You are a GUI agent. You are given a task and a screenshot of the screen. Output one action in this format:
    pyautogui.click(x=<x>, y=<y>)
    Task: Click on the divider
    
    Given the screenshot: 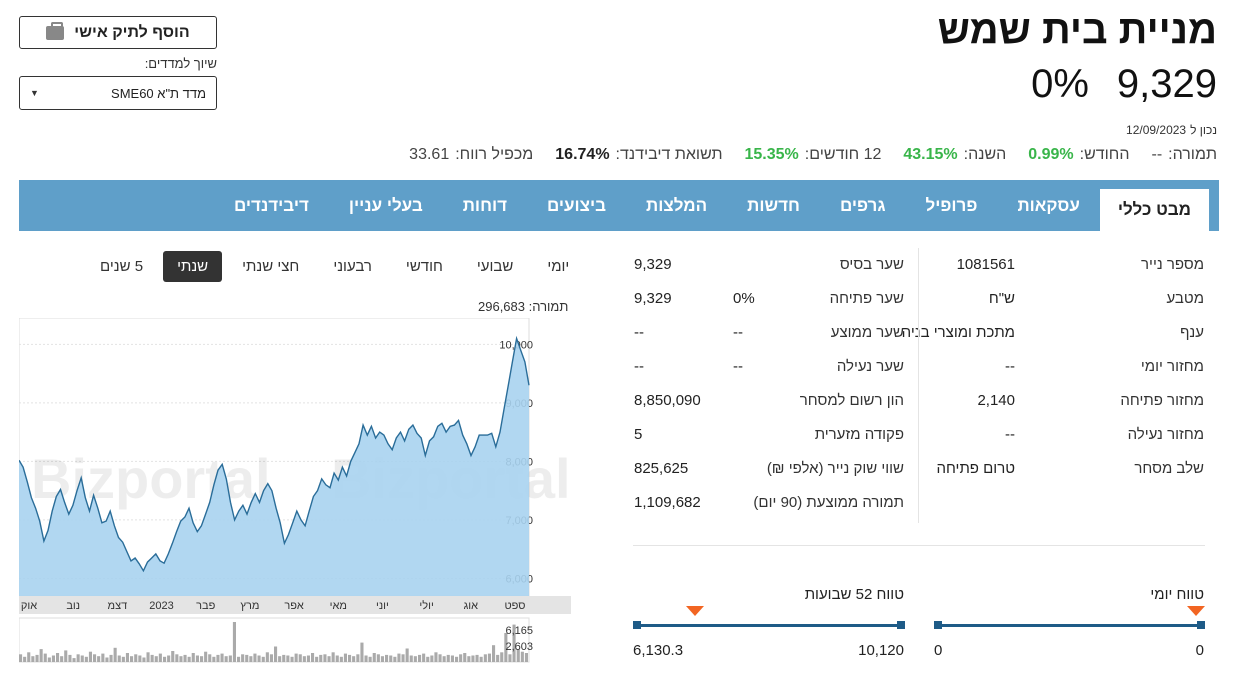 What is the action you would take?
    pyautogui.click(x=919, y=545)
    